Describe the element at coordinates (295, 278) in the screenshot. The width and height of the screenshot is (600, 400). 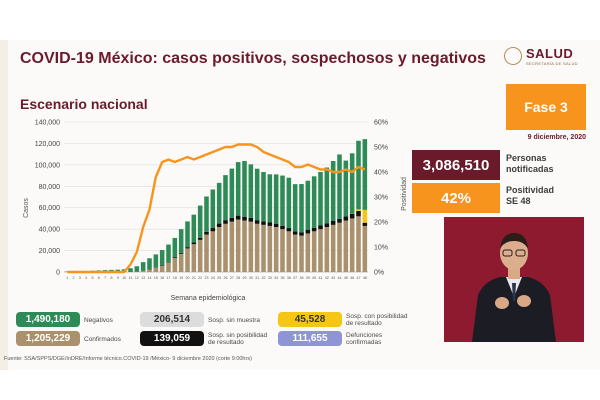
I see `x-tick-label: 37` at that location.